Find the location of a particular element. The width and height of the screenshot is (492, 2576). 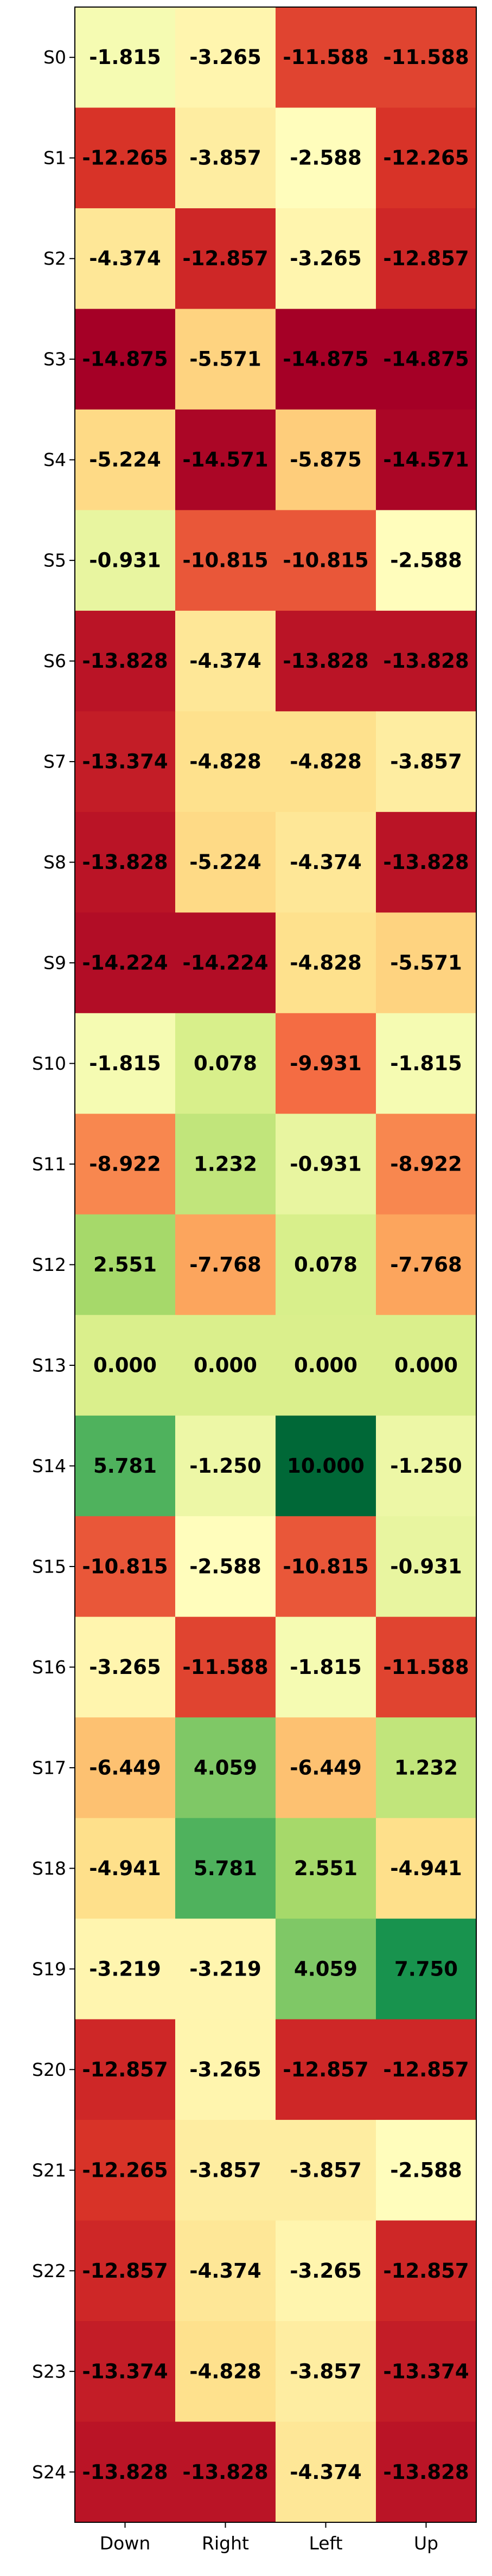

y-tick-label: S21 is located at coordinates (49, 2170).